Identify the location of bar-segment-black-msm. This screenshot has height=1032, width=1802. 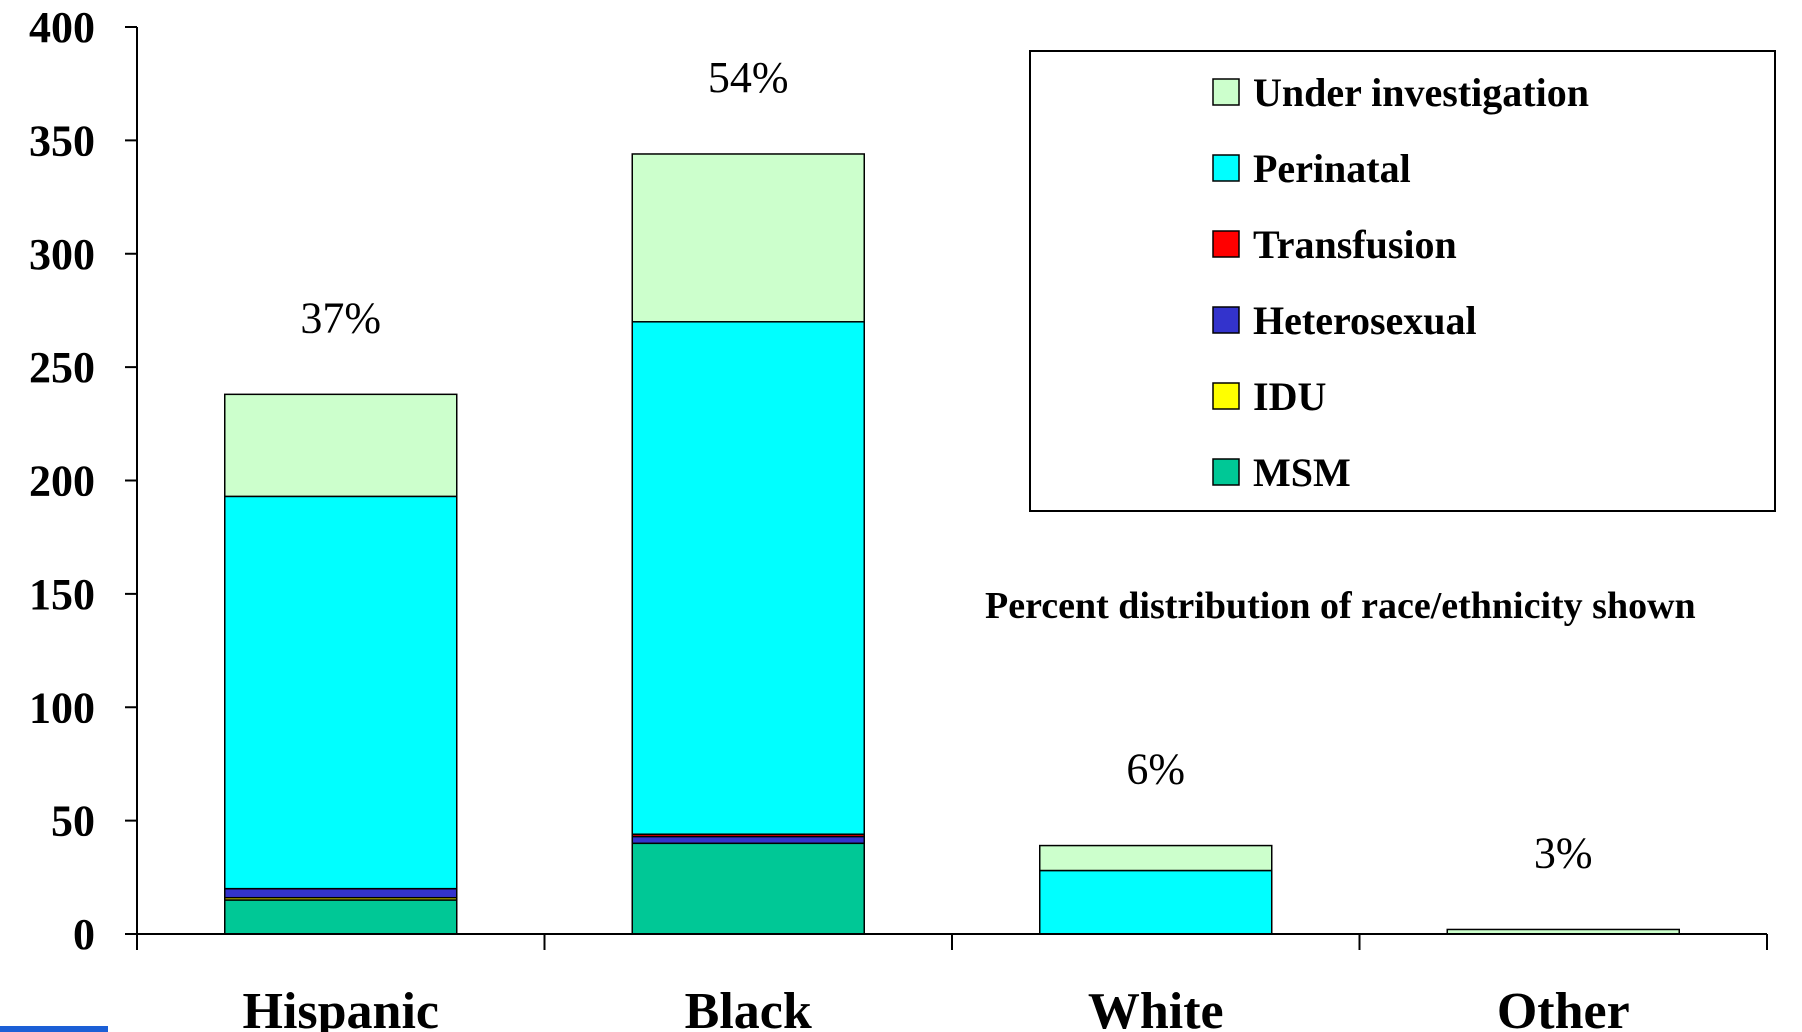
(748, 888).